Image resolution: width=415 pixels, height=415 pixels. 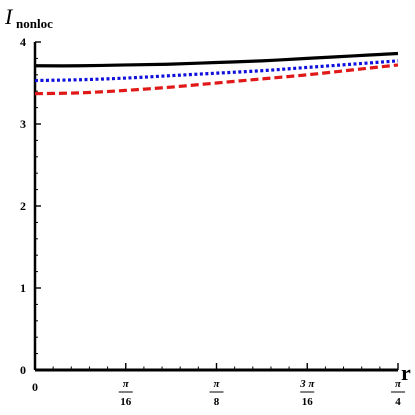 I want to click on y-tick-label: 4, so click(x=23, y=42).